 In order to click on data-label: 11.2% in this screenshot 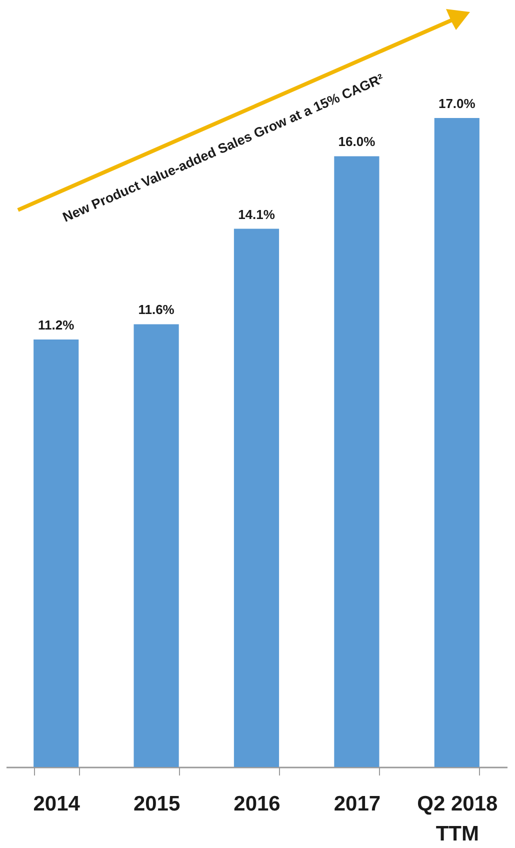, I will do `click(56, 324)`.